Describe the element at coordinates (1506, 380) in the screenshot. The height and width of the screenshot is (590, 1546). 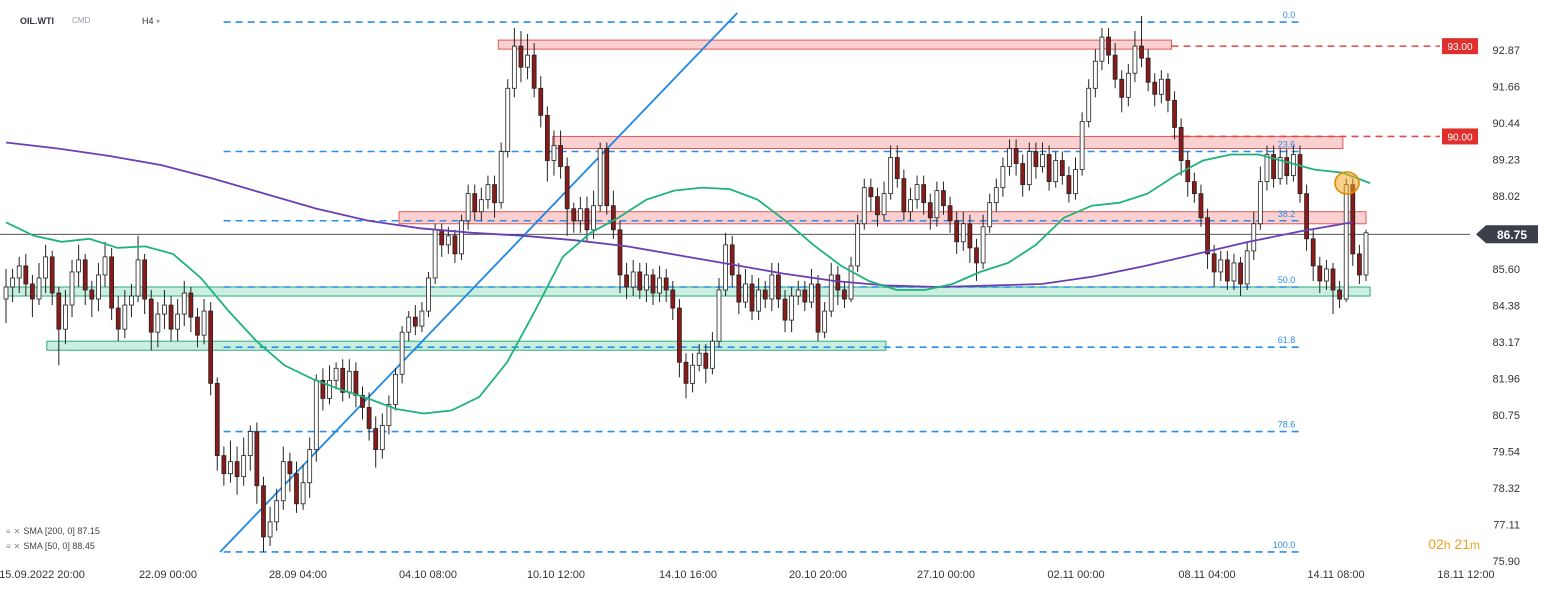
I see `price-tick: 81.96` at that location.